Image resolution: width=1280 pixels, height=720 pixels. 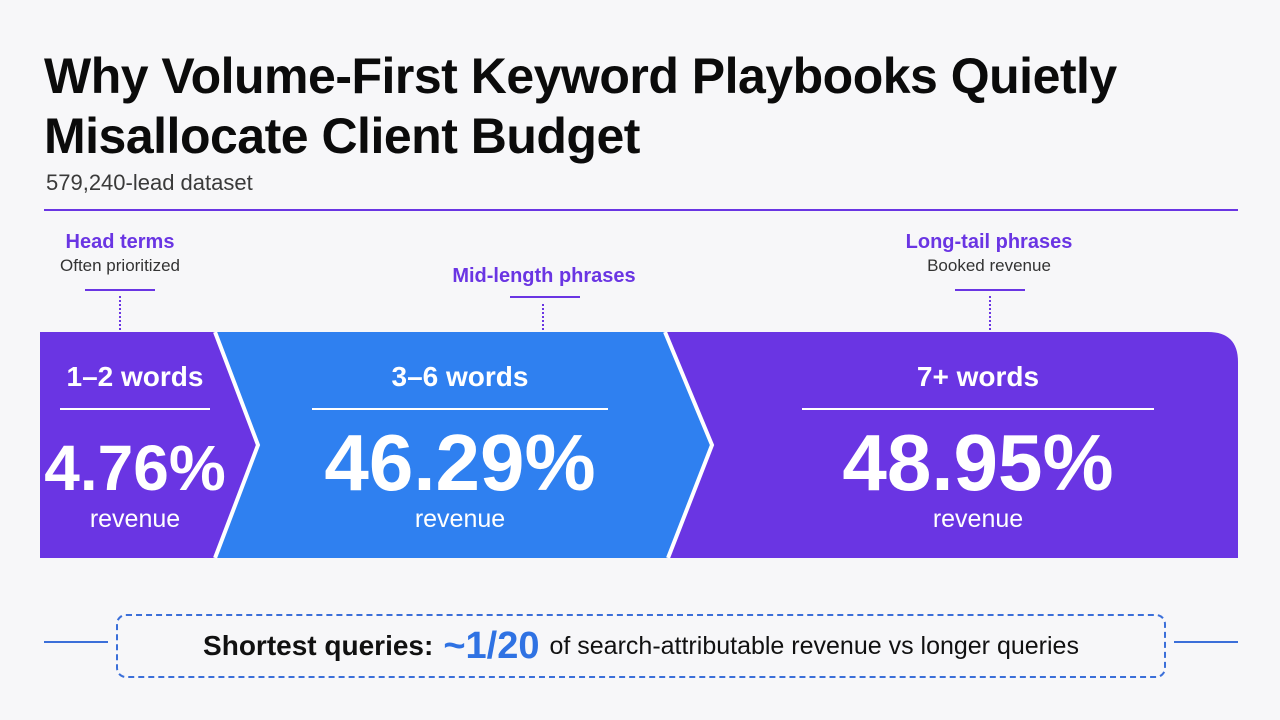 I want to click on segment-label-mid: Mid-length phrases, so click(x=544, y=276).